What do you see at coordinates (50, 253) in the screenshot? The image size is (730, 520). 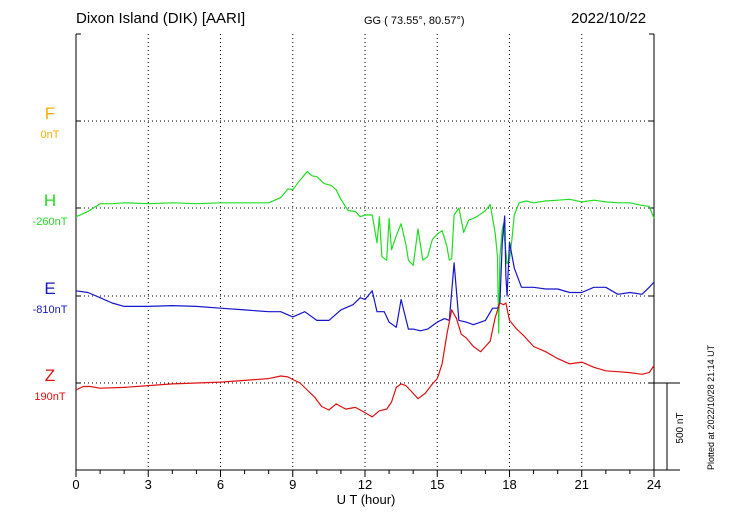 I see `series-labels: F 0nT H -260nT E -810nT Z 190nT` at bounding box center [50, 253].